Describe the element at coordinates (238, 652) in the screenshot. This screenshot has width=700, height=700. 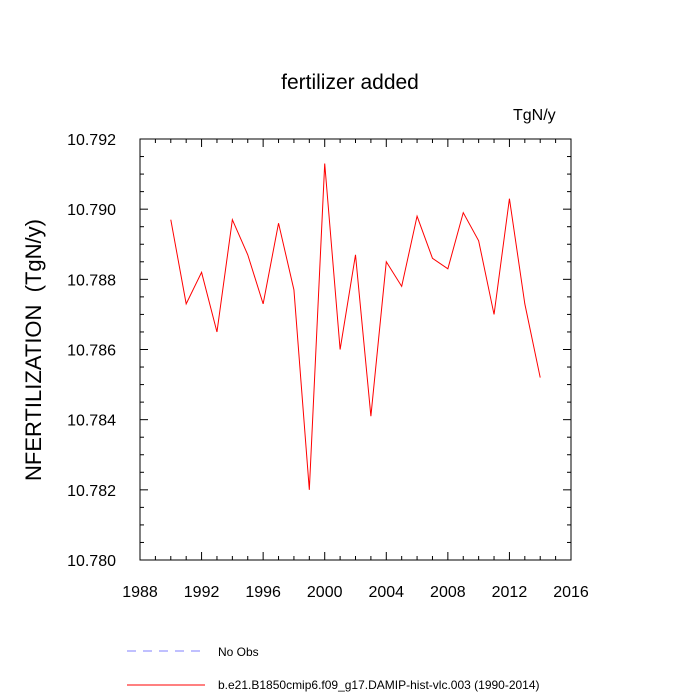
I see `legend-label-no-obs: No Obs` at that location.